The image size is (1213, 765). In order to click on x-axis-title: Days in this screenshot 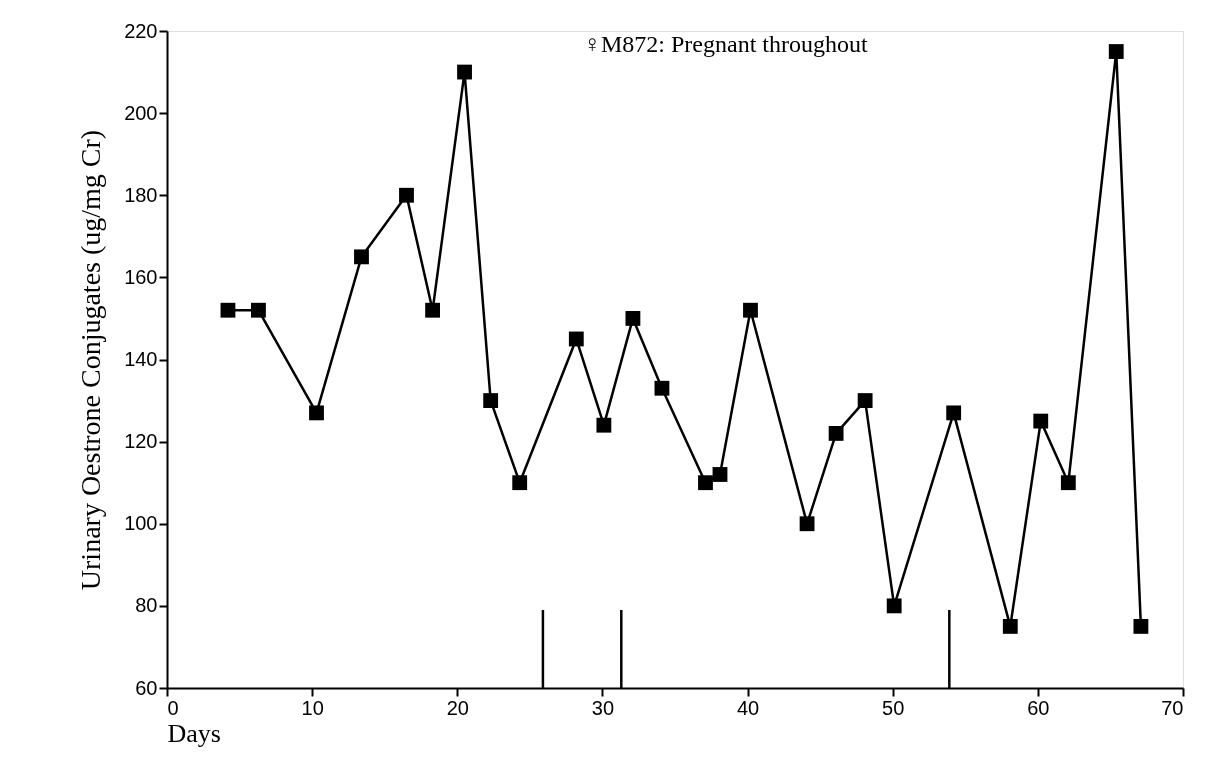, I will do `click(194, 733)`.